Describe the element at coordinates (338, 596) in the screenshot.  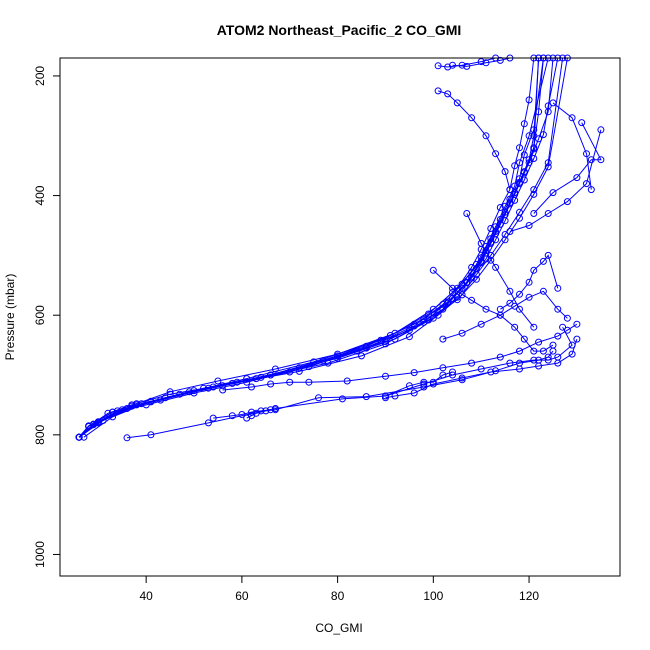
I see `x-tick-label: 80` at that location.